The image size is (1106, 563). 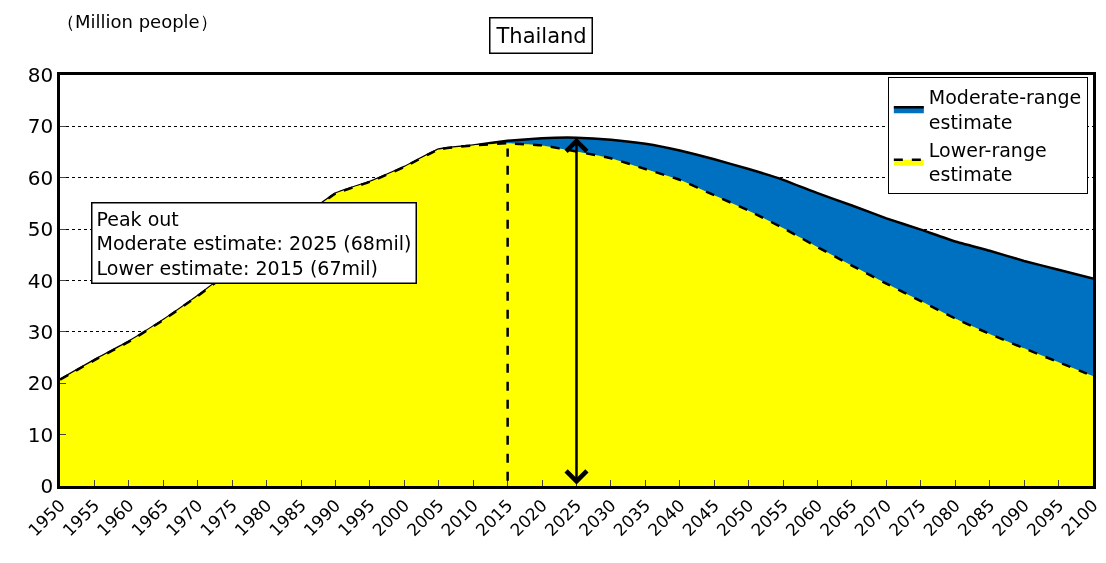 What do you see at coordinates (40, 229) in the screenshot?
I see `y-tick-label: 50` at bounding box center [40, 229].